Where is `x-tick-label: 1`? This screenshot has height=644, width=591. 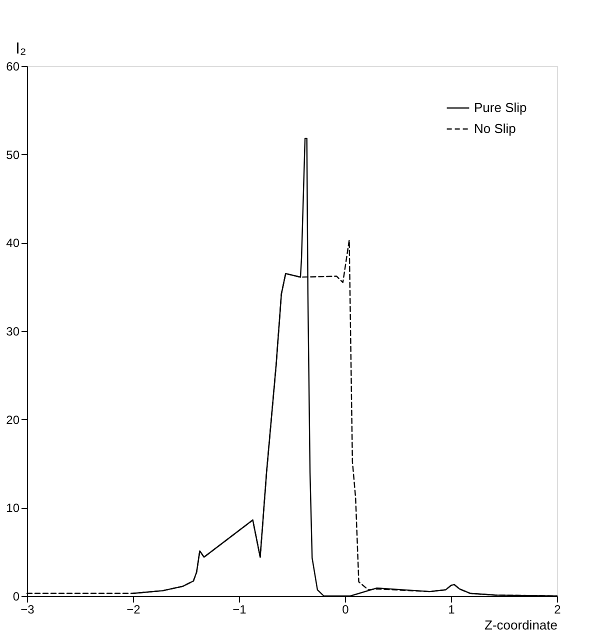 x-tick-label: 1 is located at coordinates (452, 609).